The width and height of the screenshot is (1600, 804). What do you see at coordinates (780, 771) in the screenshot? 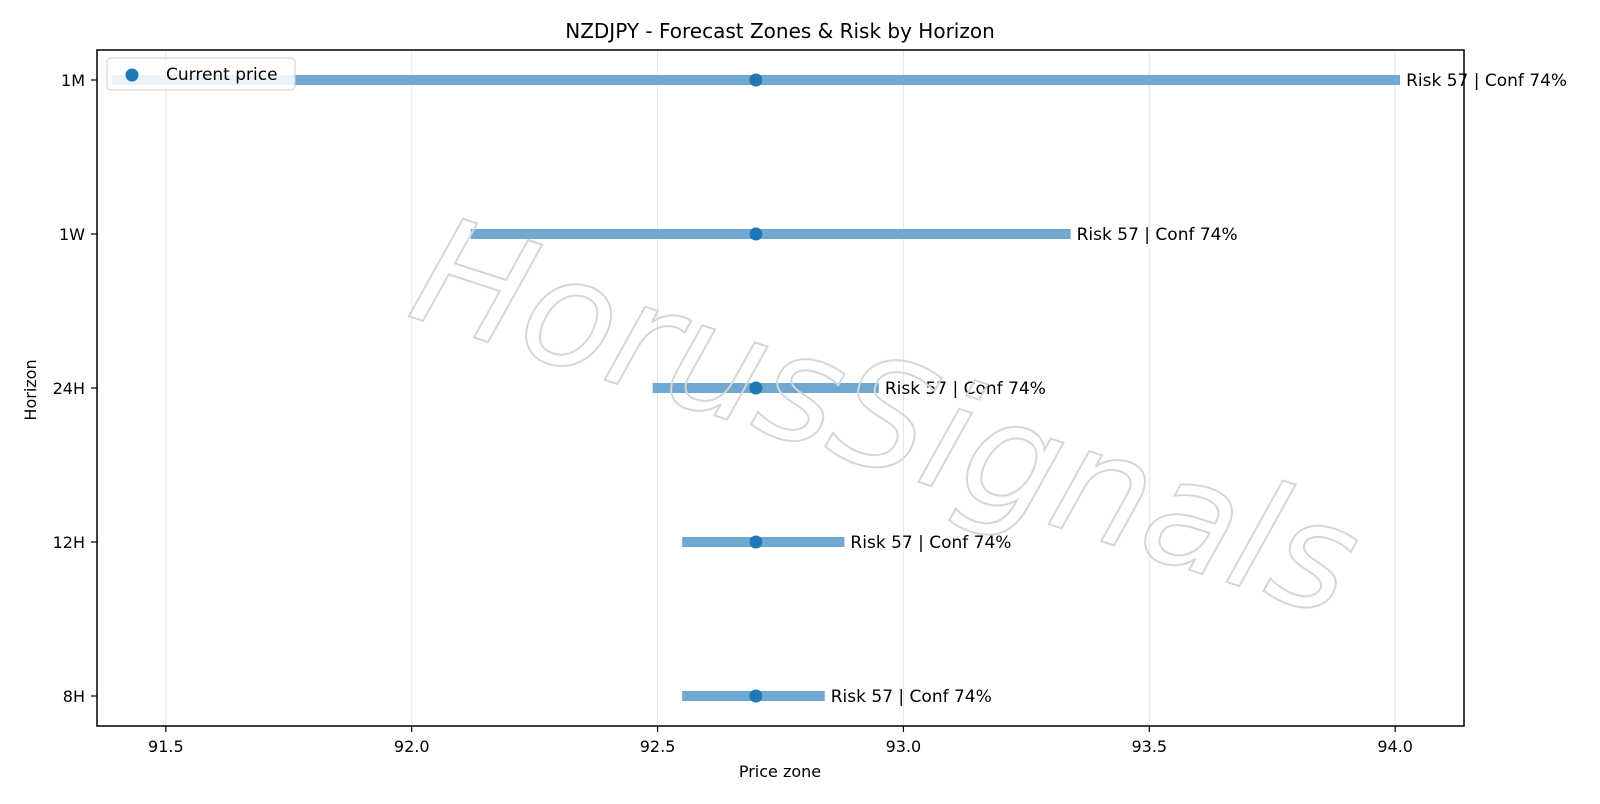
I see `x-axis-label: Price zone` at bounding box center [780, 771].